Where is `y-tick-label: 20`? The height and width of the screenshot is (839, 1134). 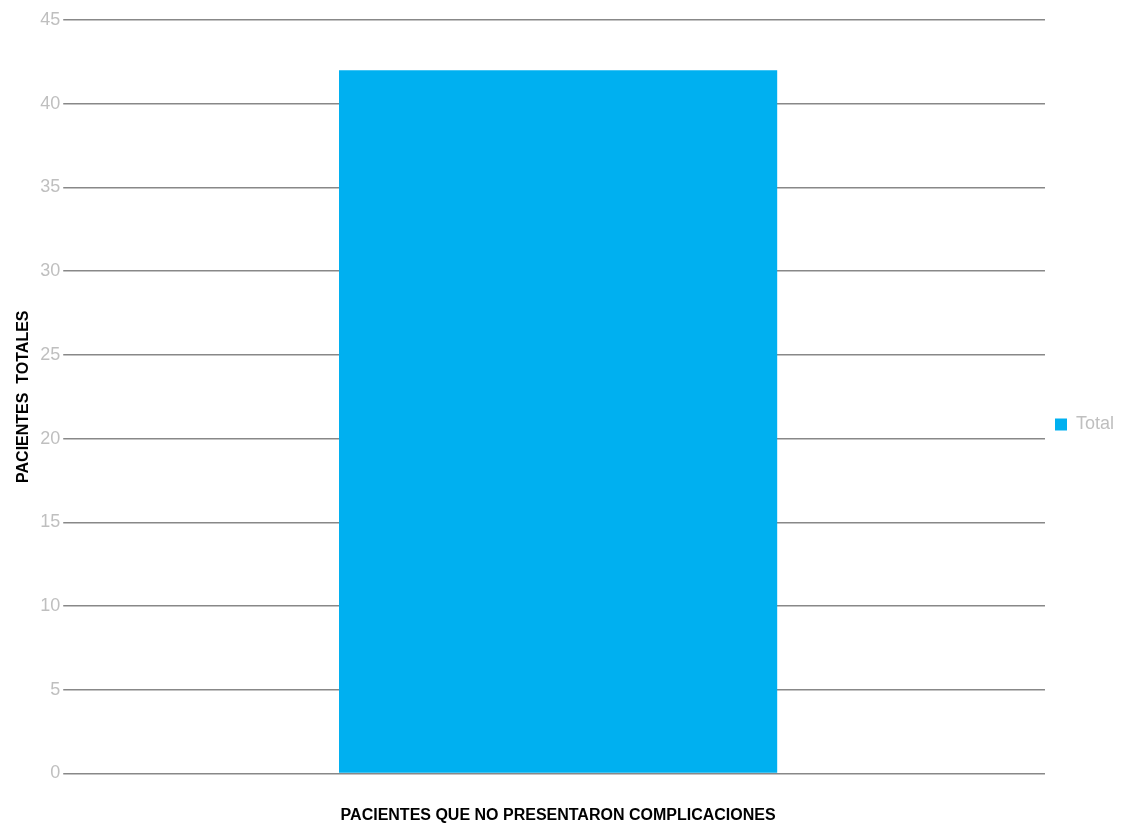 y-tick-label: 20 is located at coordinates (50, 437).